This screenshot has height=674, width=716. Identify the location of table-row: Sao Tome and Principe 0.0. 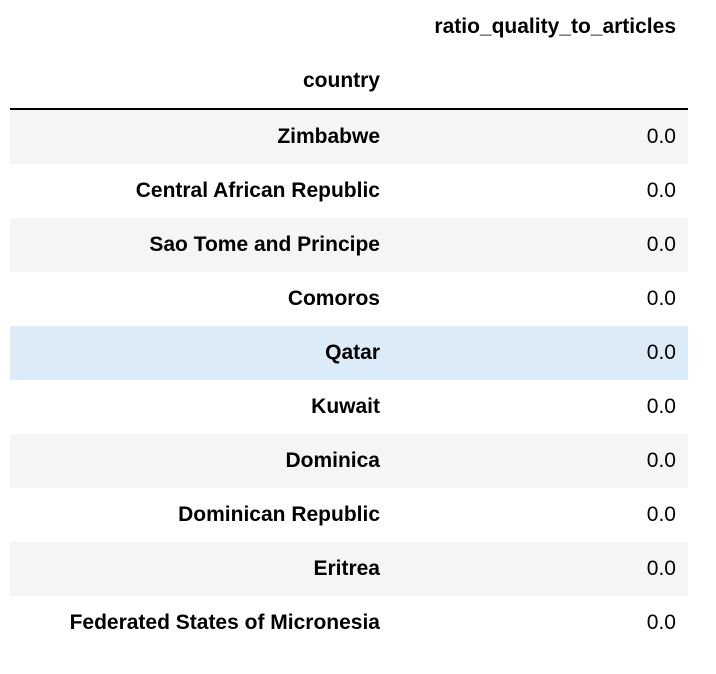
(349, 245).